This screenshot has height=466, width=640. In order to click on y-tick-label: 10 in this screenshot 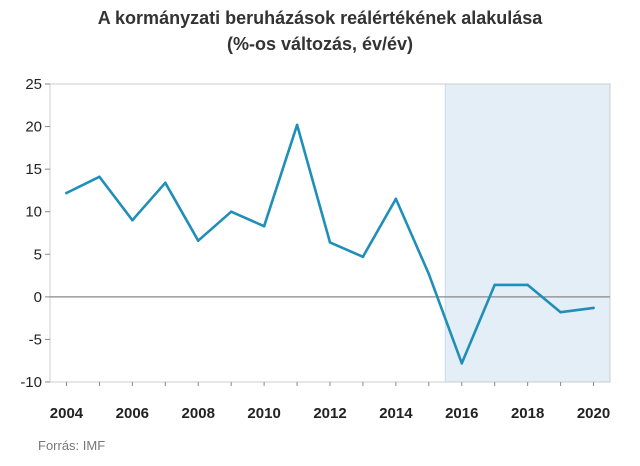, I will do `click(33, 212)`.